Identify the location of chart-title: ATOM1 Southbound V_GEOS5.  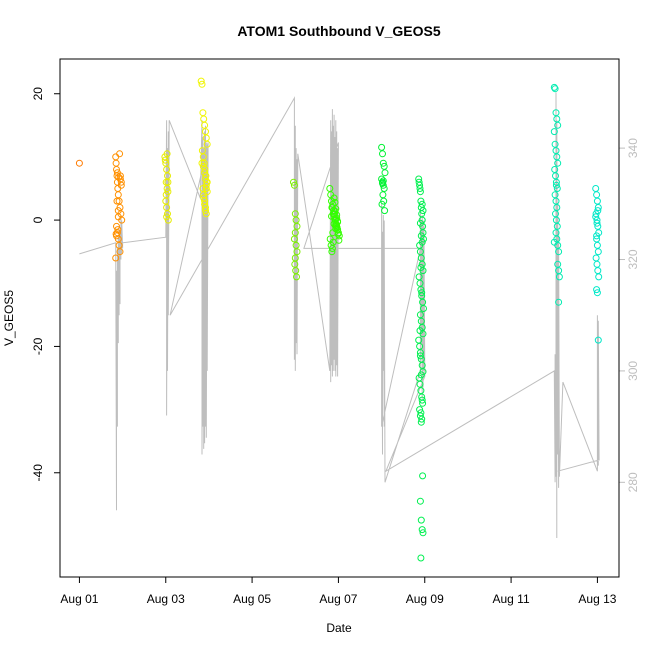
(338, 31).